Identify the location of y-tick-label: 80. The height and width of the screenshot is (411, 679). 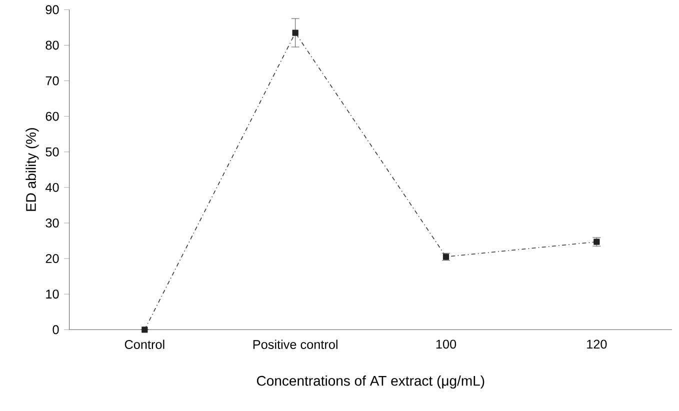
(52, 45).